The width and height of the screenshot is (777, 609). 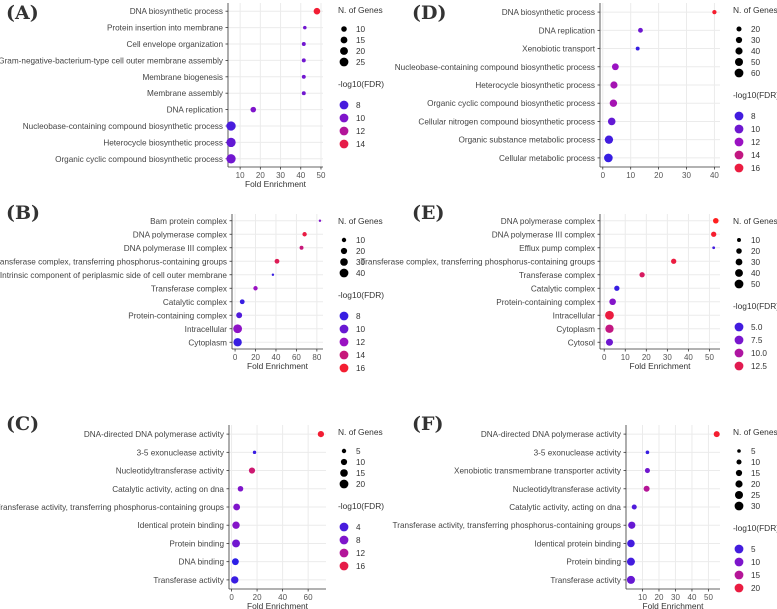 What do you see at coordinates (757, 327) in the screenshot?
I see `color-legend-label: 5.0` at bounding box center [757, 327].